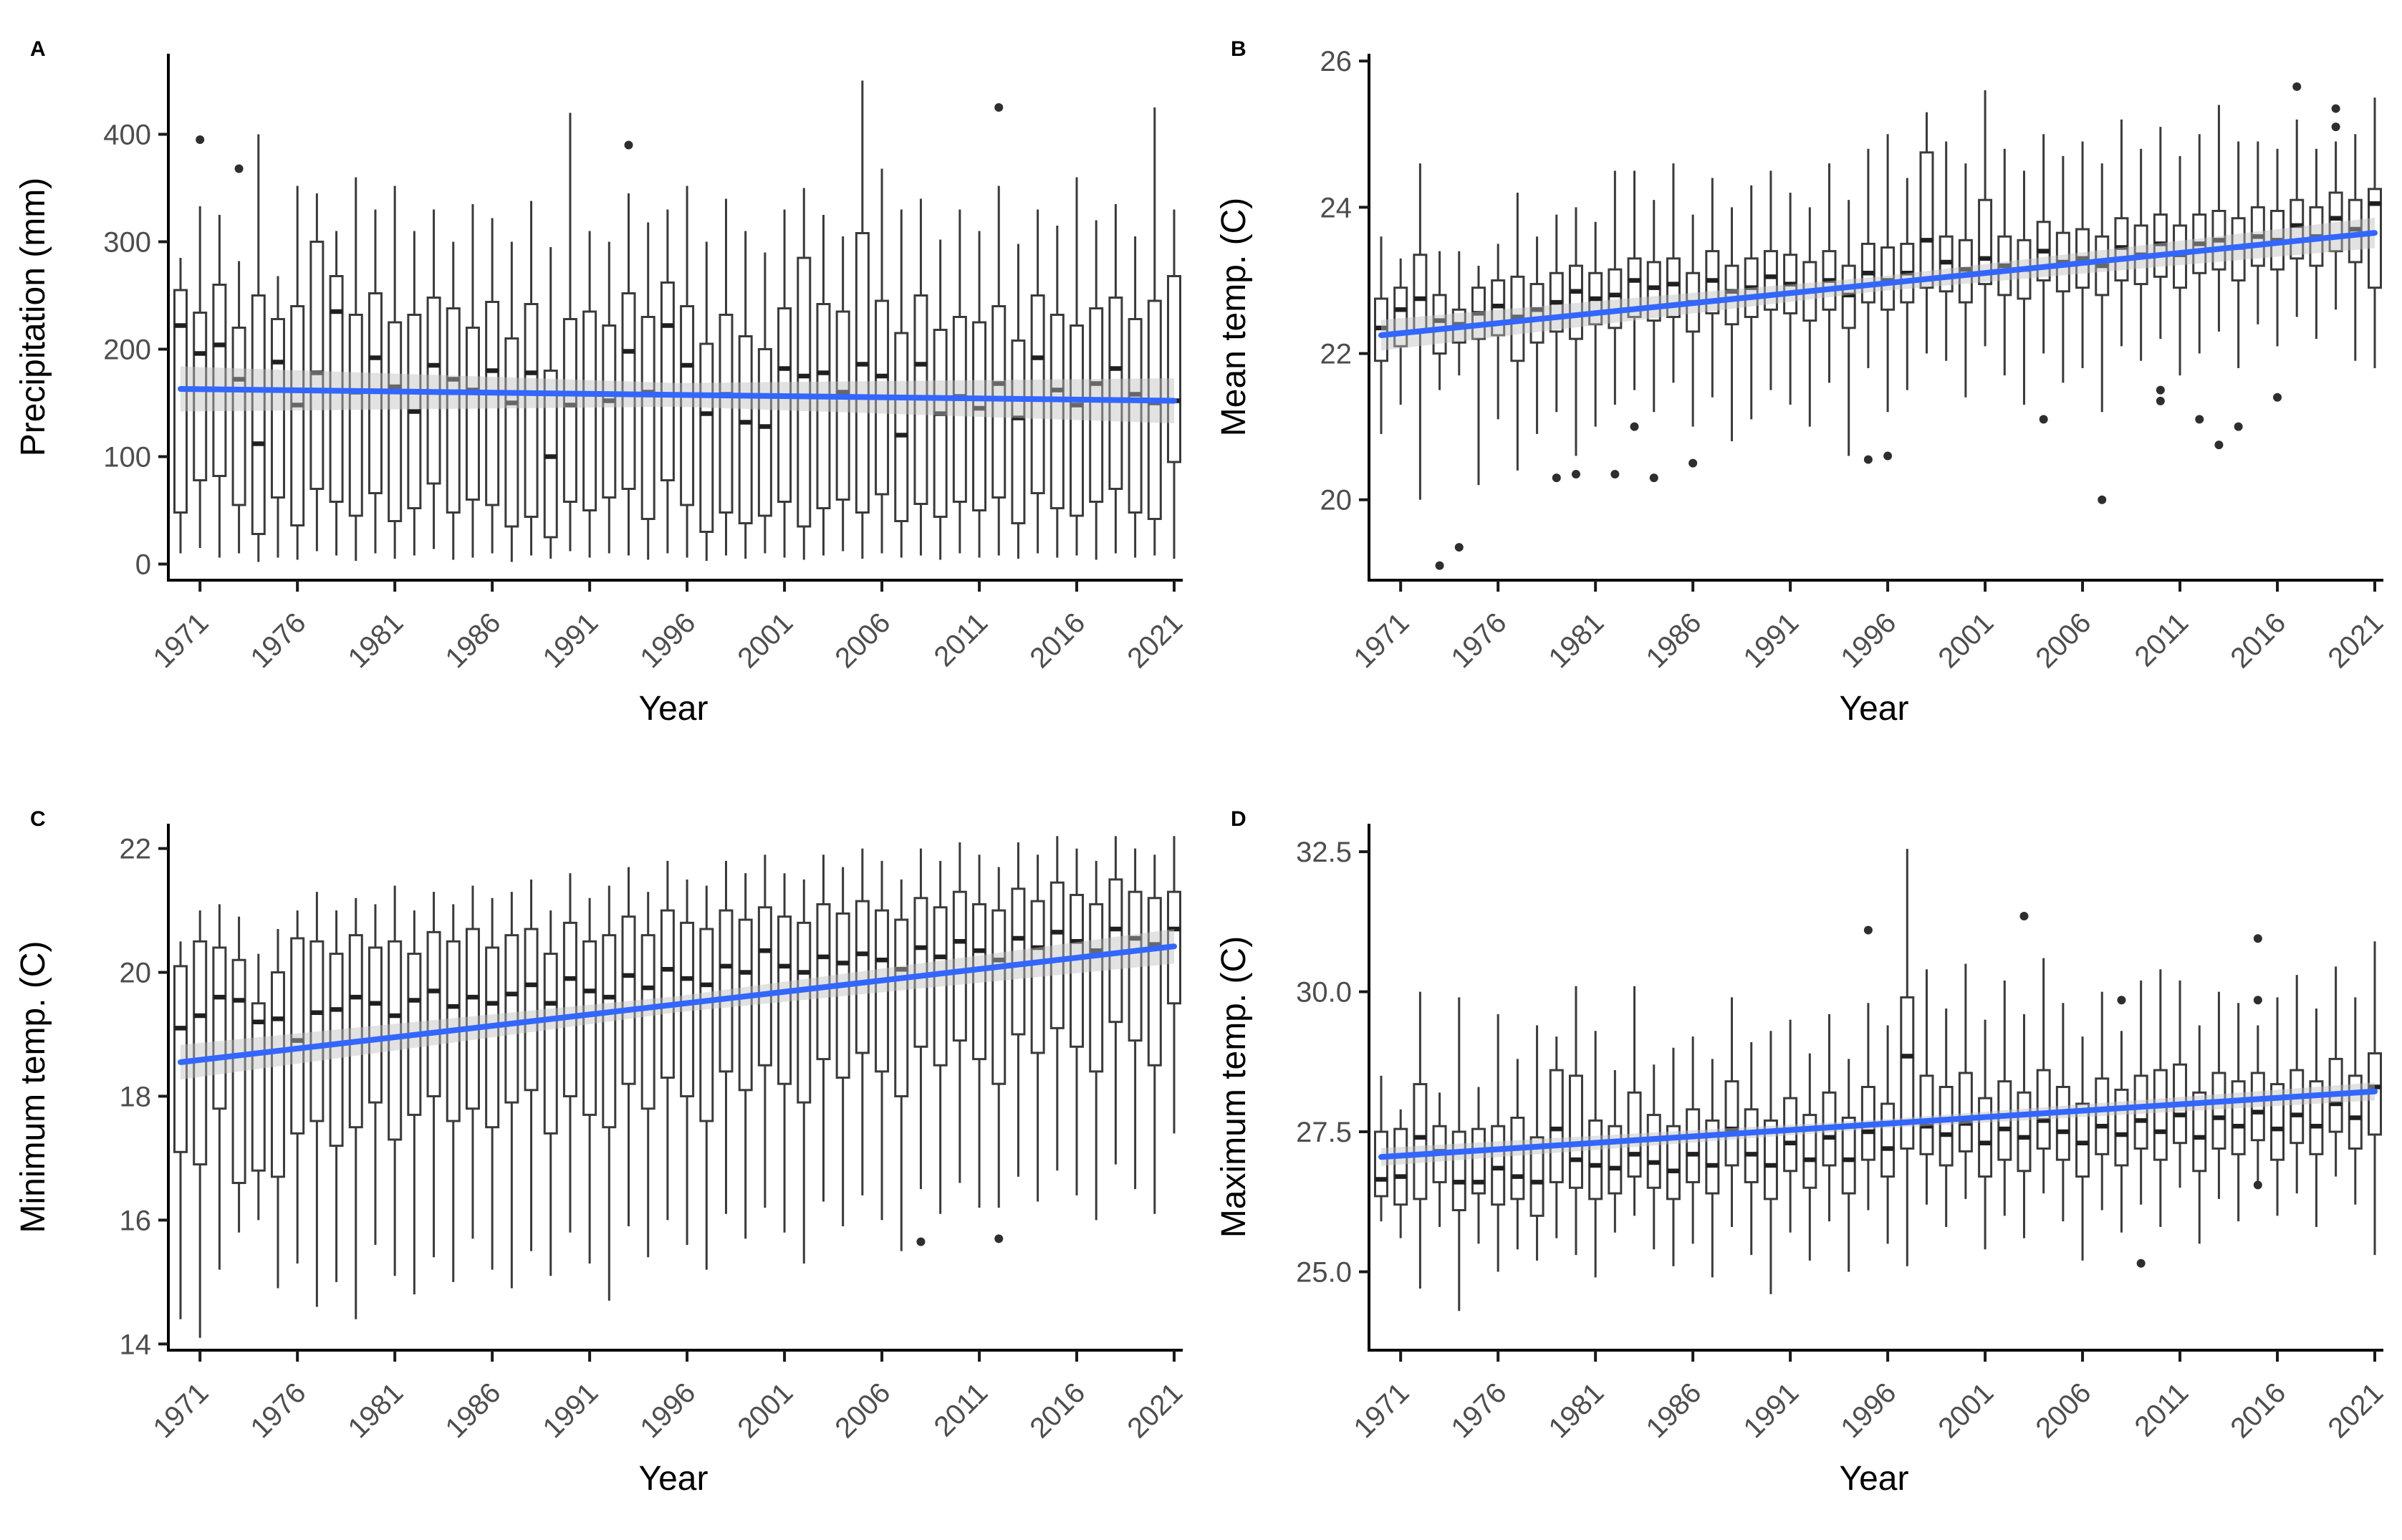 The width and height of the screenshot is (2402, 1540). What do you see at coordinates (1234, 1087) in the screenshot?
I see `y-axis-title: Maximum temp. (C)` at bounding box center [1234, 1087].